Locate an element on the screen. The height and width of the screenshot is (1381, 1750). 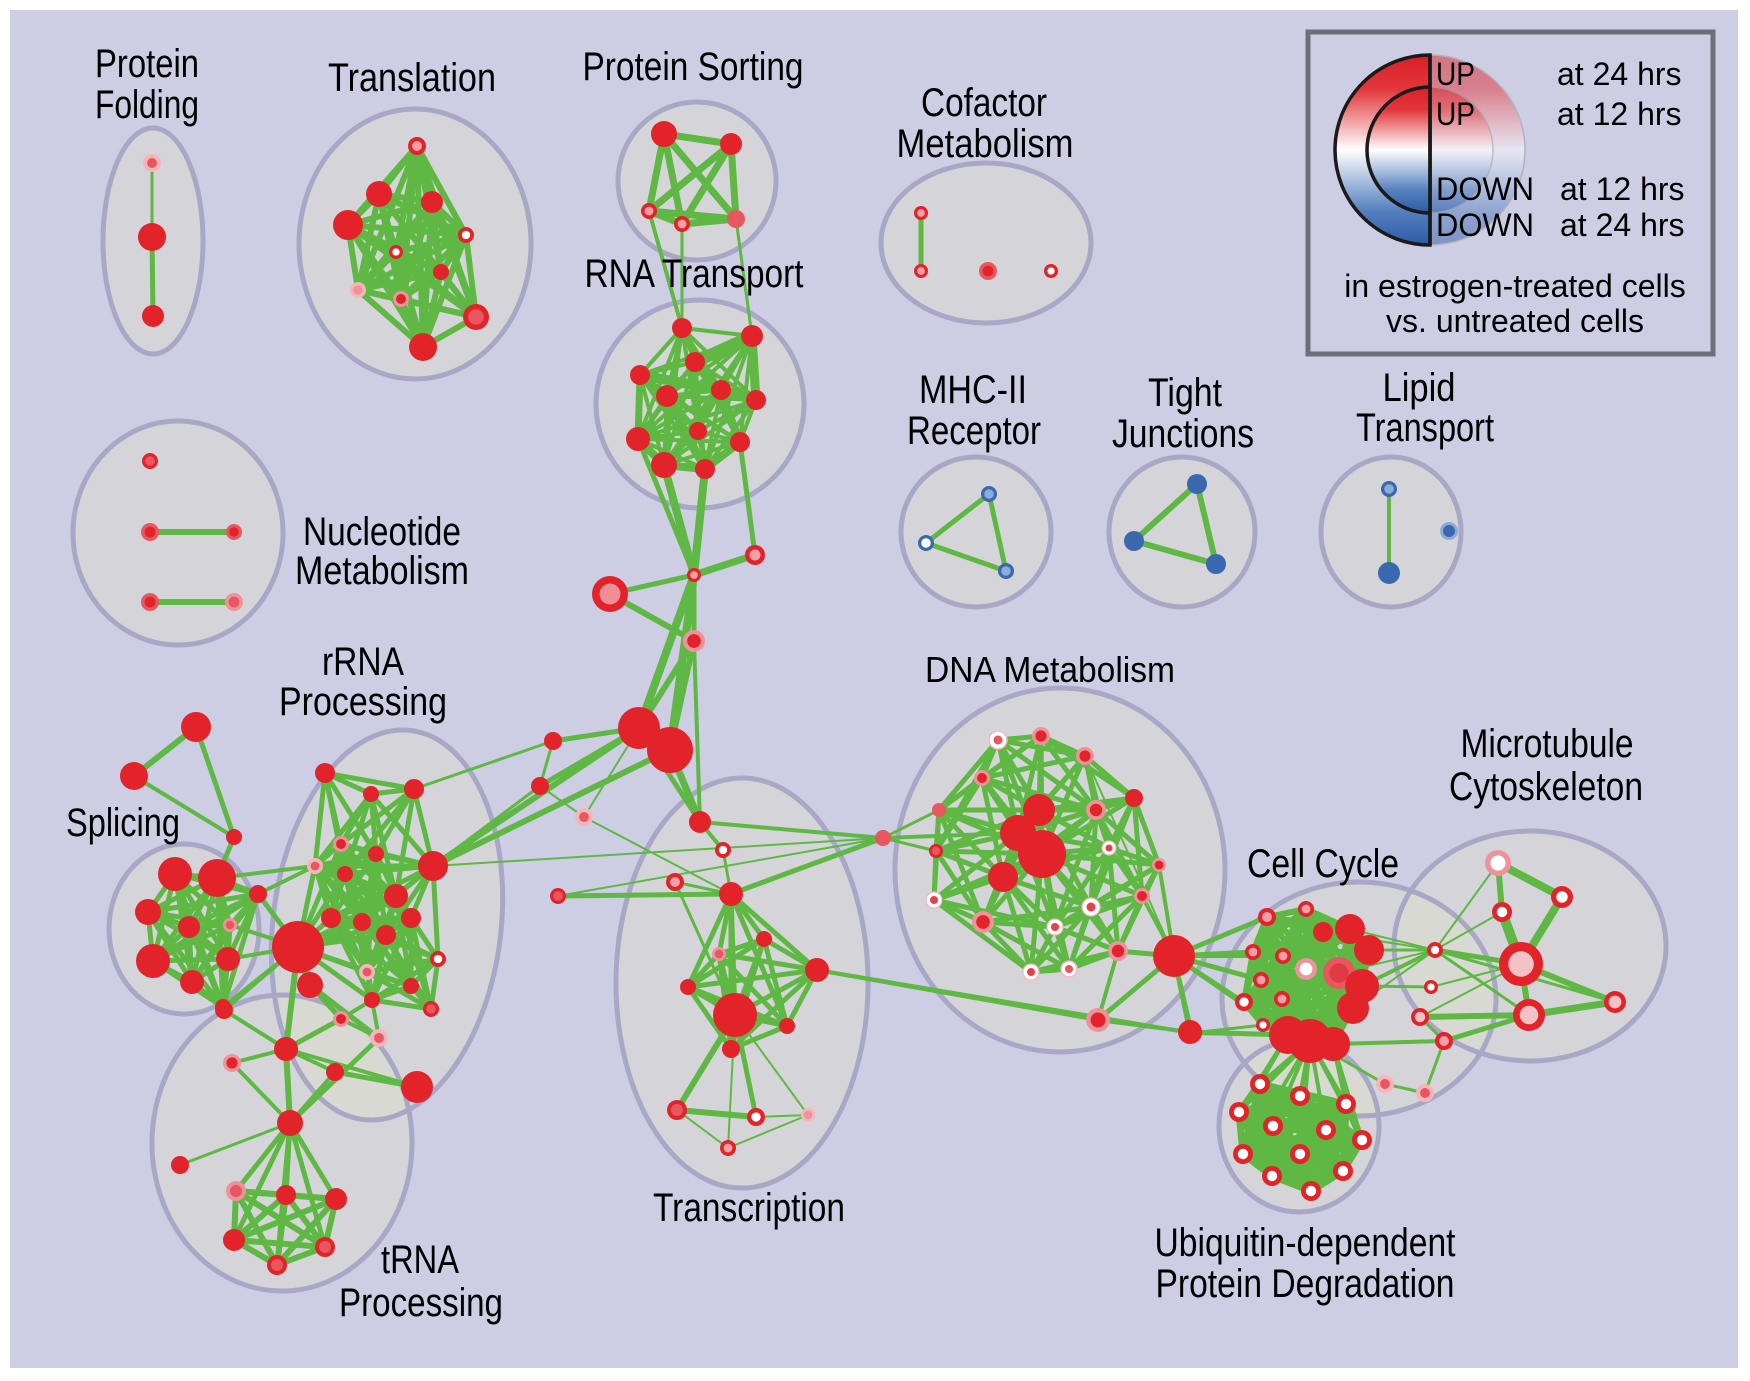
svg-text: MHC-II is located at coordinates (973, 390).